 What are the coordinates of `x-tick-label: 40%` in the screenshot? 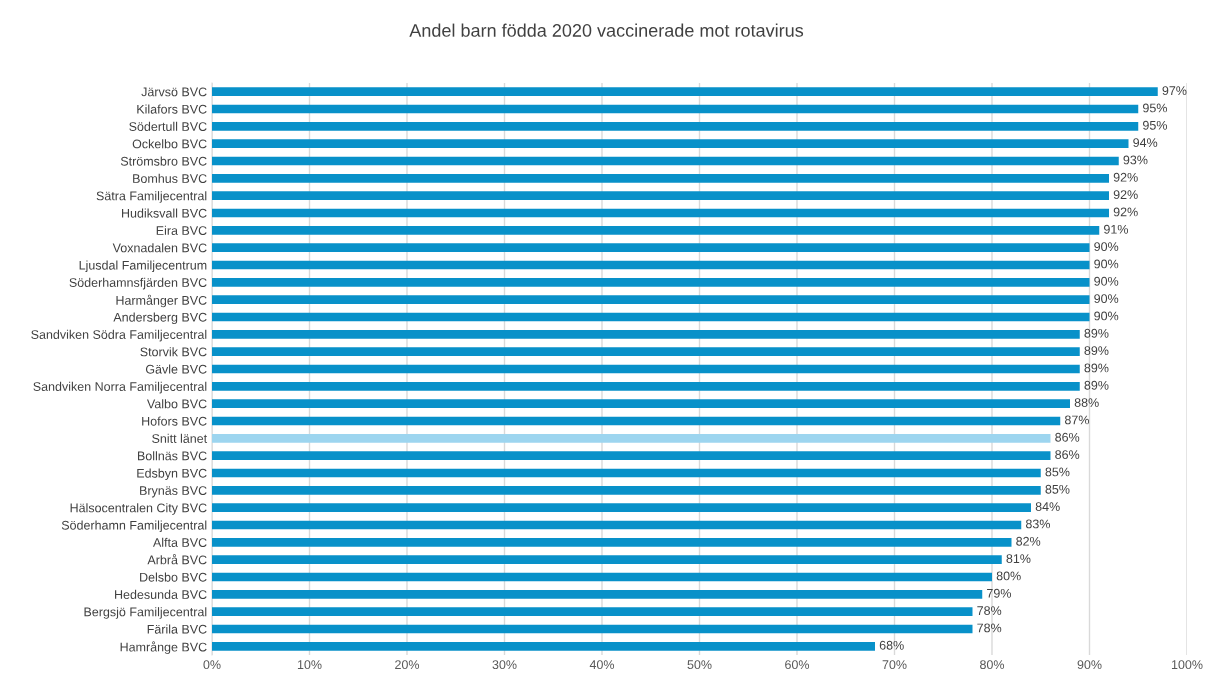 It's located at (602, 665).